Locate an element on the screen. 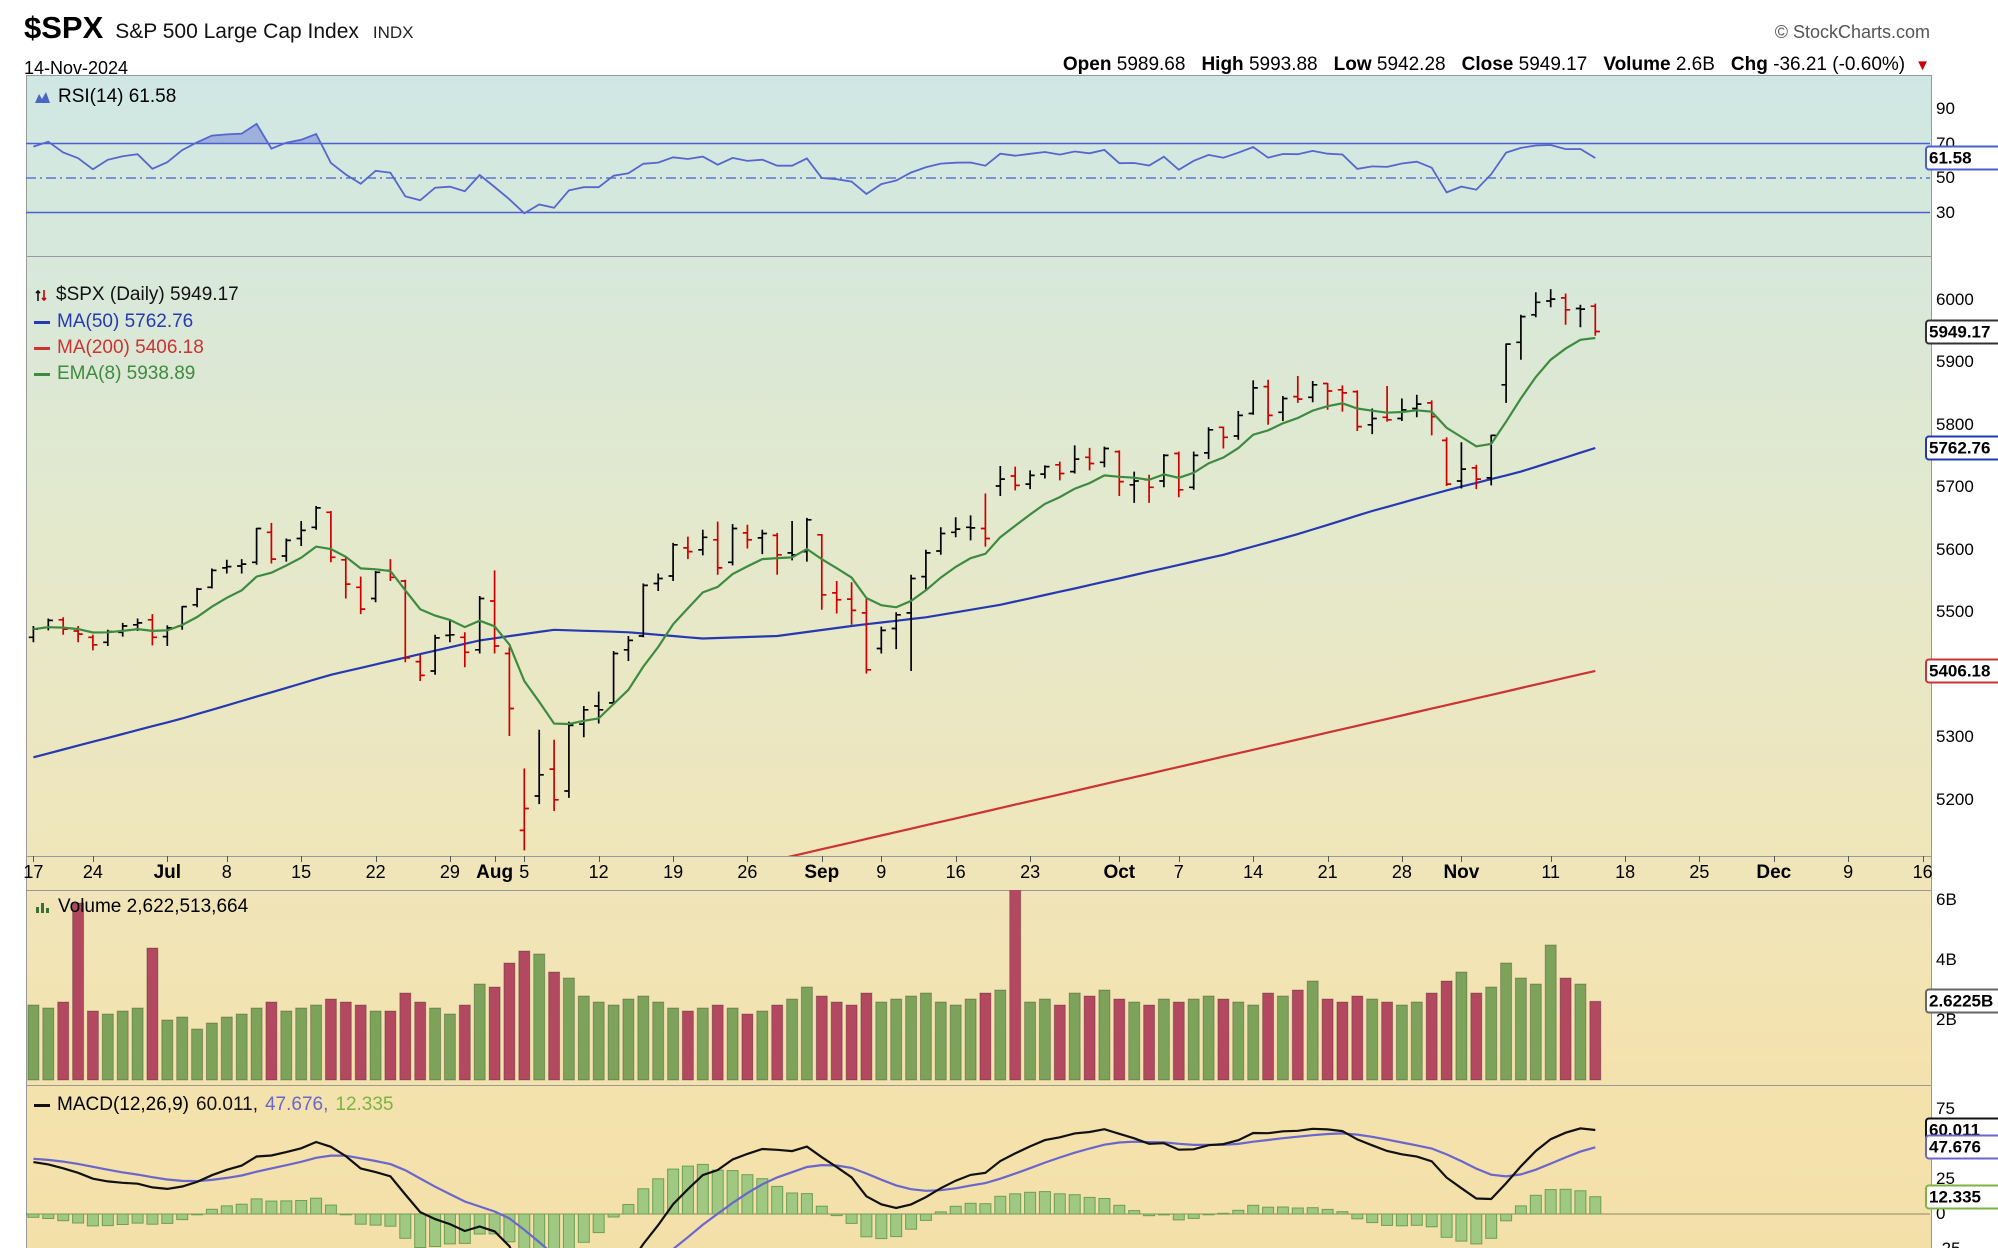 The width and height of the screenshot is (1998, 1248). open-value: 5989.68 is located at coordinates (1151, 64).